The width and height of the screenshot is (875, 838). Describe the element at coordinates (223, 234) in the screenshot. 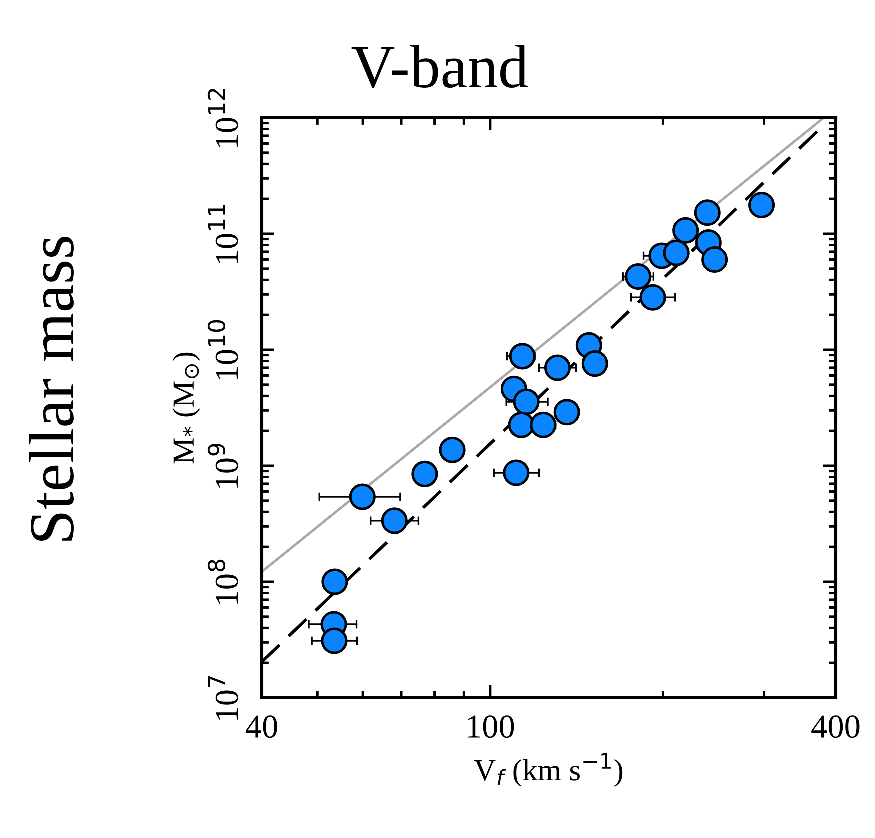

I see `y-tick-label: 10$^{11}$` at that location.